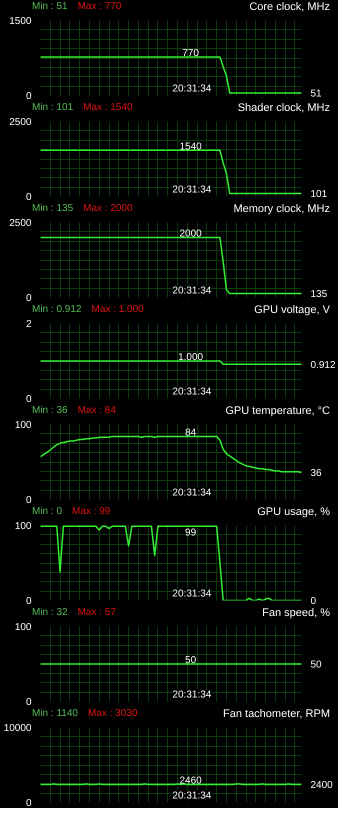  I want to click on text: 36, so click(316, 473).